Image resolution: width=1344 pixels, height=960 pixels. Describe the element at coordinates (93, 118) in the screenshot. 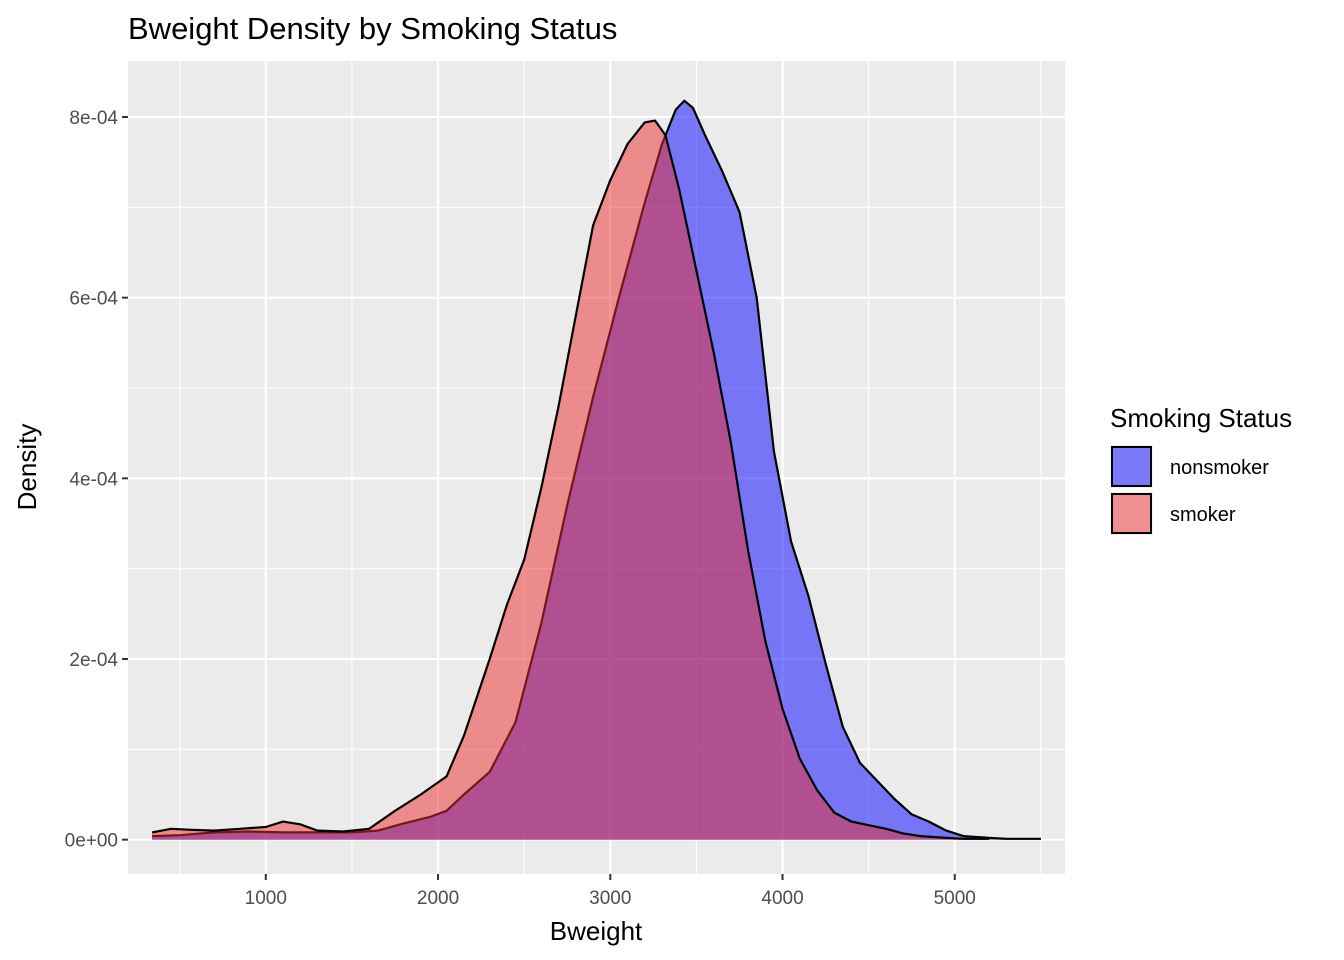

I see `y-tick-label: 8e-04` at that location.